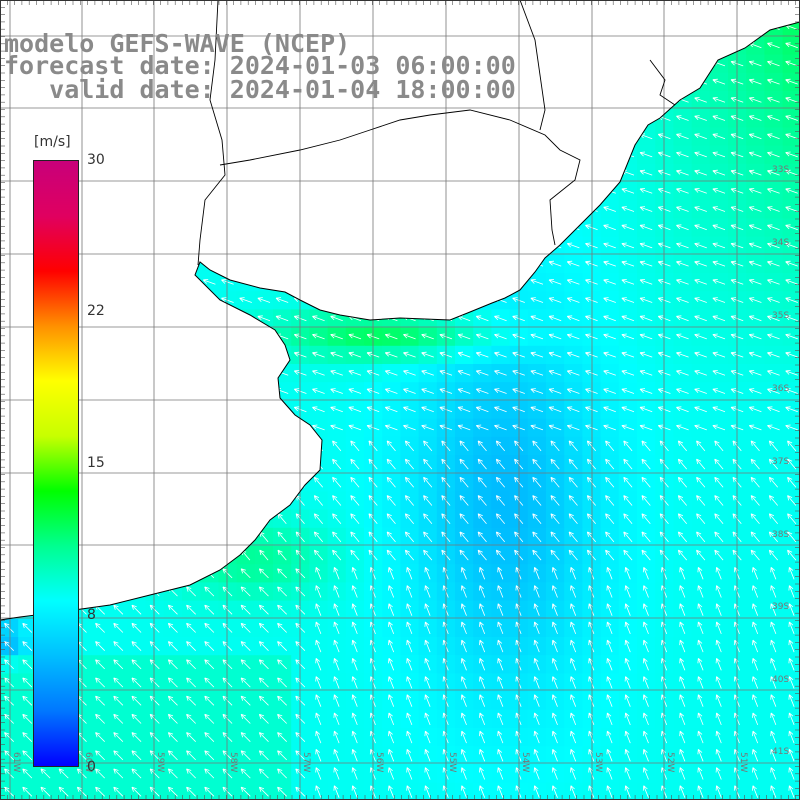  Describe the element at coordinates (743, 762) in the screenshot. I see `lon-label: 51W` at that location.